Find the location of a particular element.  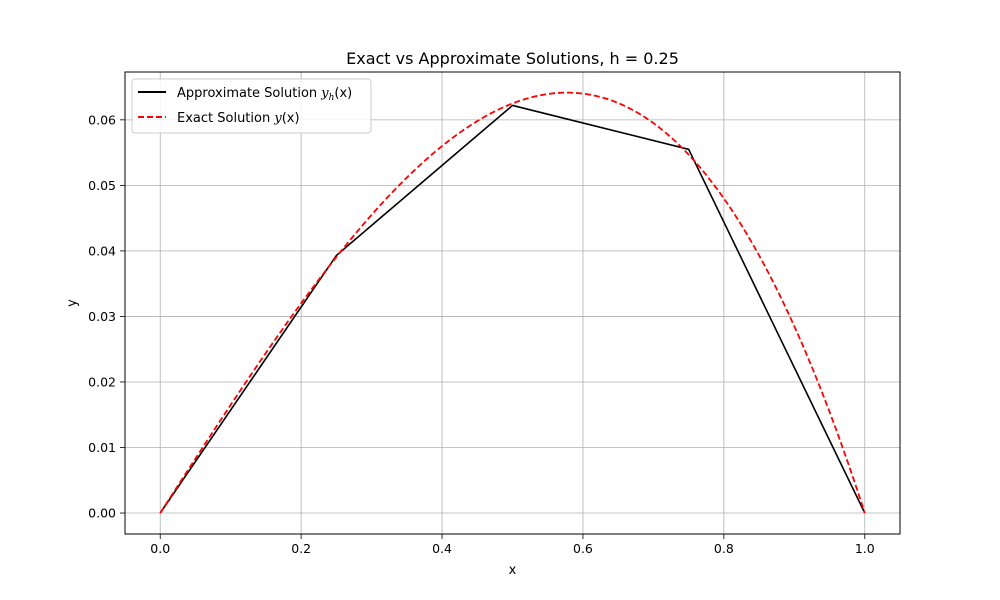

x-tick-label: 1.0 is located at coordinates (865, 548).